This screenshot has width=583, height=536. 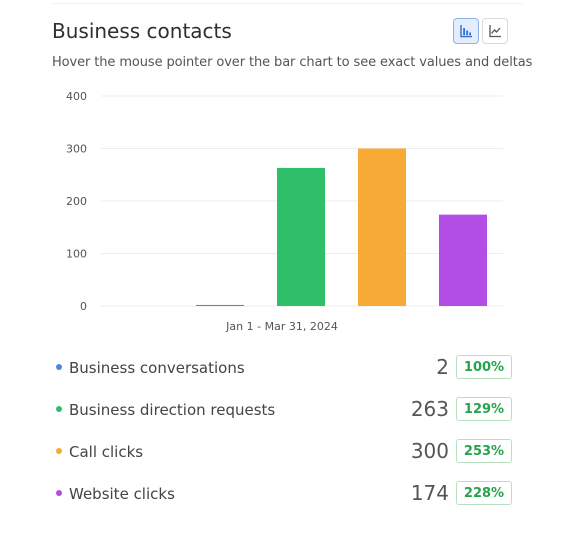 I want to click on delta-badge: 129%, so click(x=484, y=409).